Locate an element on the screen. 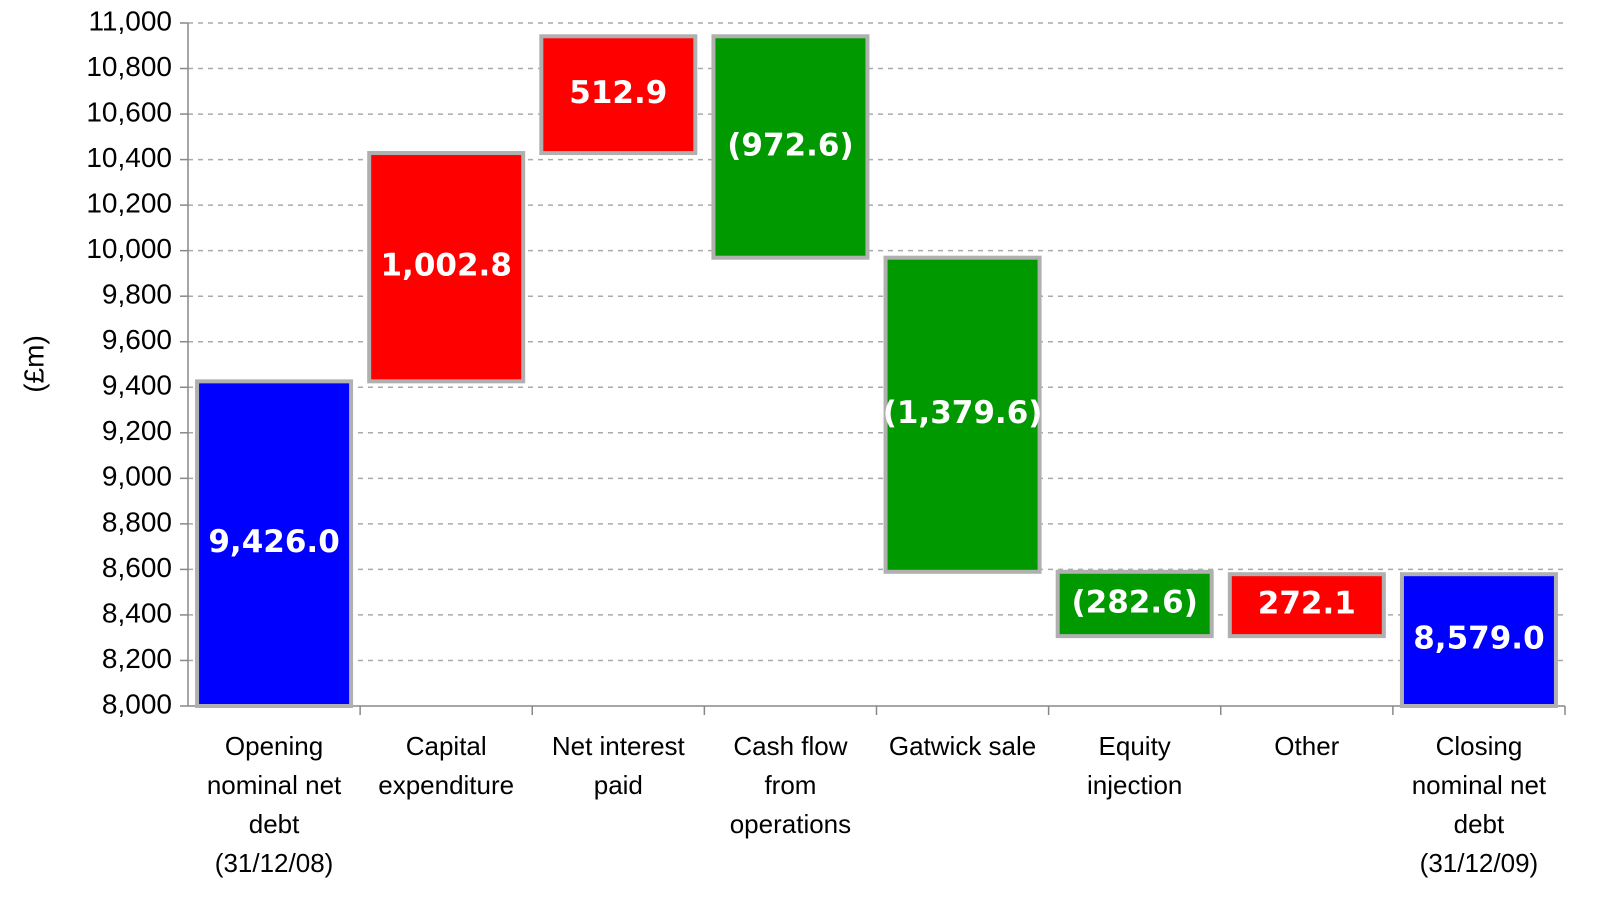  y-tick-label: 10,200 is located at coordinates (129, 203).